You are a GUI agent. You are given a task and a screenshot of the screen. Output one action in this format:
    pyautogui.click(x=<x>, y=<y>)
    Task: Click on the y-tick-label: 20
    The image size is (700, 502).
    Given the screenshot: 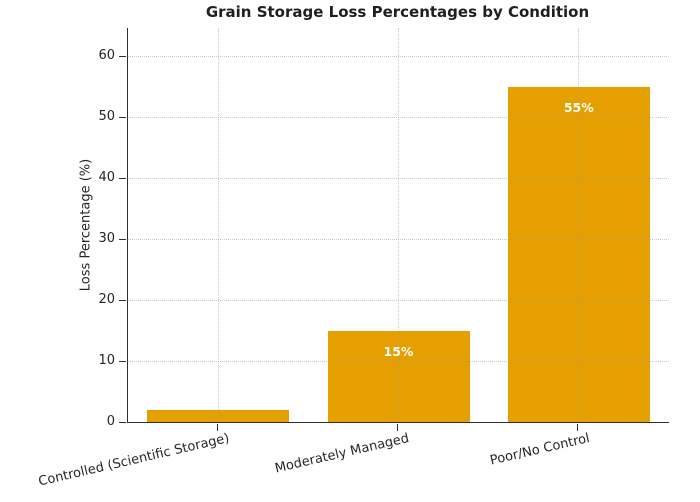 What is the action you would take?
    pyautogui.click(x=106, y=300)
    